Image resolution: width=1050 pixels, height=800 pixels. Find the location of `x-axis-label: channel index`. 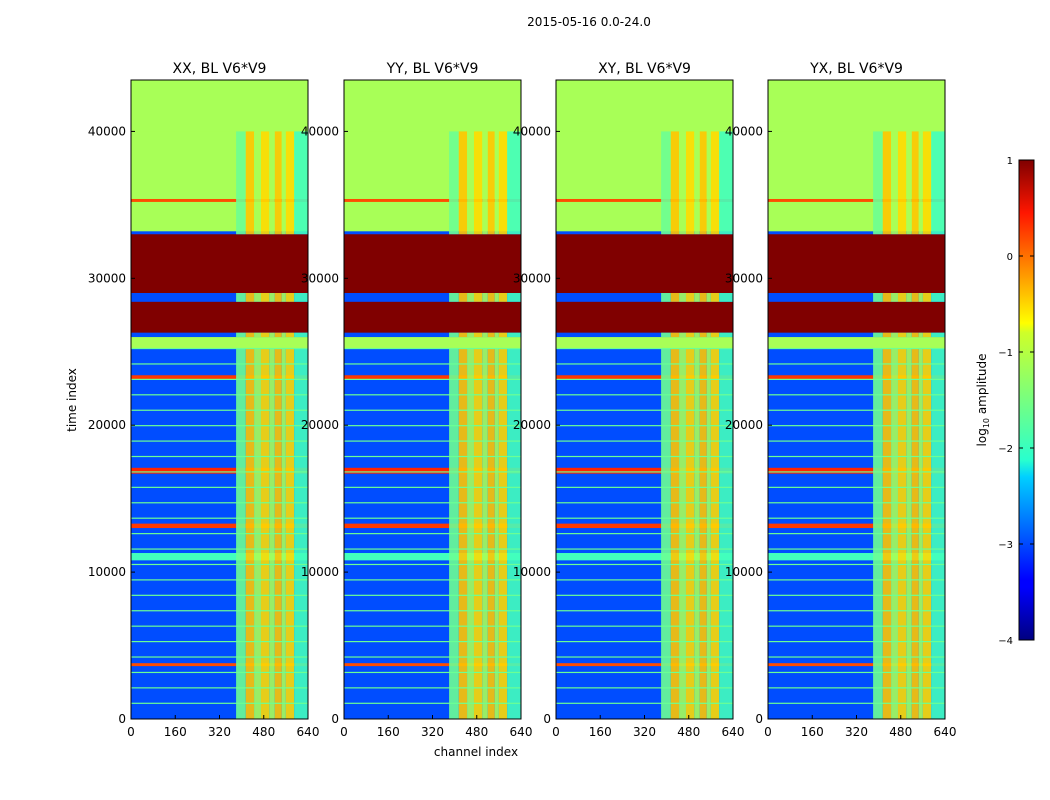

x-axis-label: channel index is located at coordinates (476, 752).